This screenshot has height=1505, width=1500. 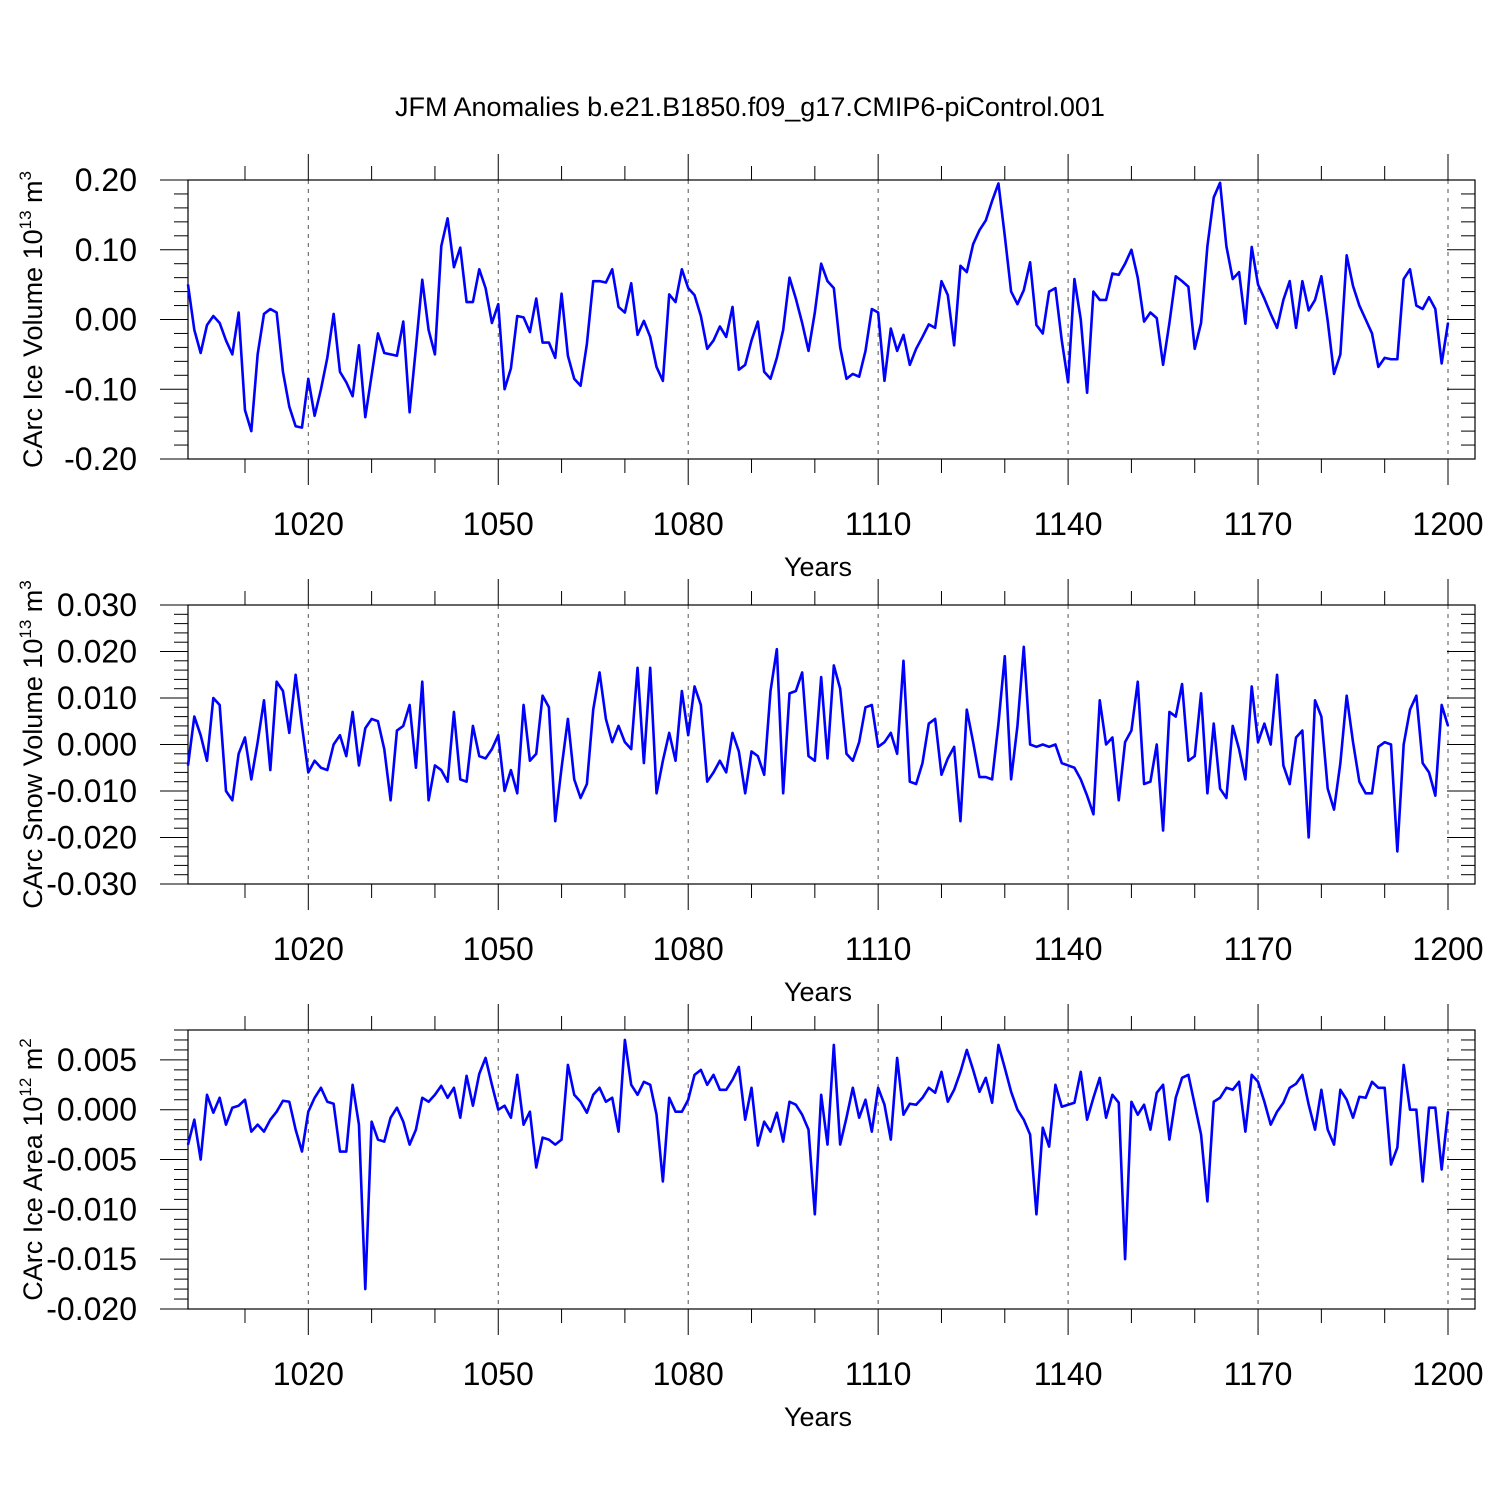 What do you see at coordinates (33, 1063) in the screenshot?
I see `y-axis-label-ylabel-unit: m` at bounding box center [33, 1063].